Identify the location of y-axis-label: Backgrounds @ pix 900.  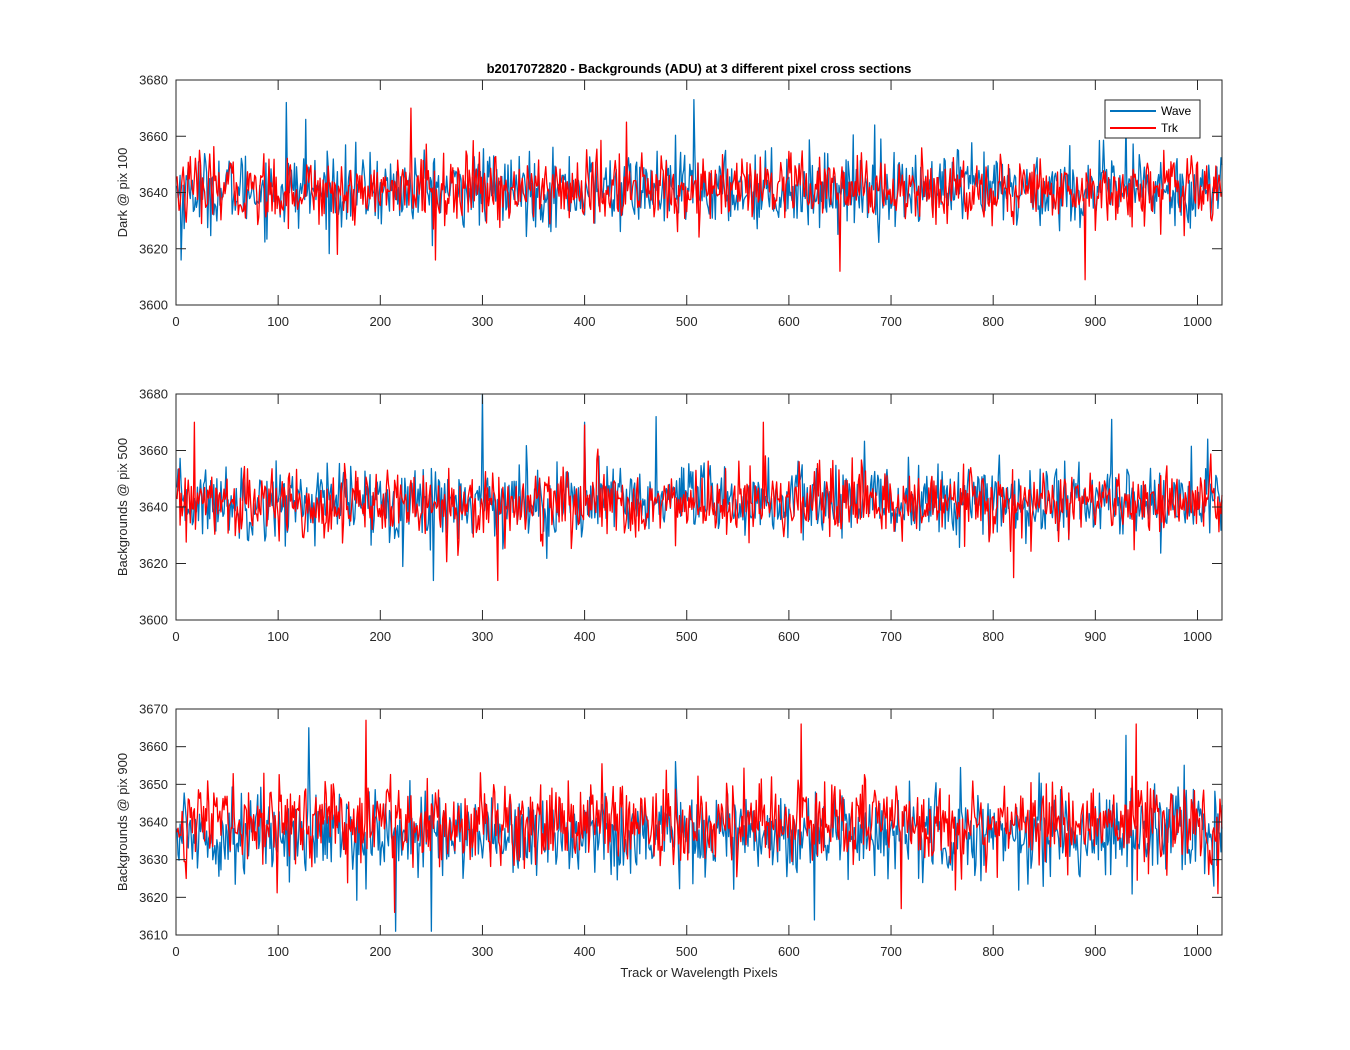
(122, 822).